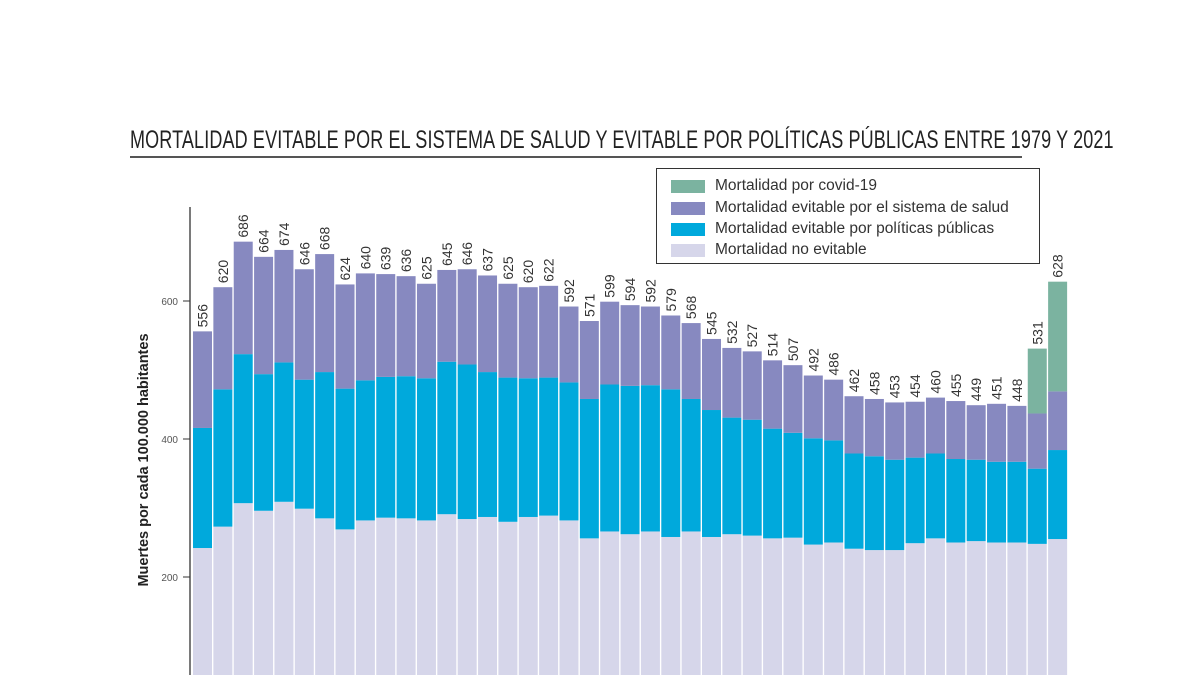 The width and height of the screenshot is (1200, 675). What do you see at coordinates (169, 578) in the screenshot?
I see `y-tick-label: 200` at bounding box center [169, 578].